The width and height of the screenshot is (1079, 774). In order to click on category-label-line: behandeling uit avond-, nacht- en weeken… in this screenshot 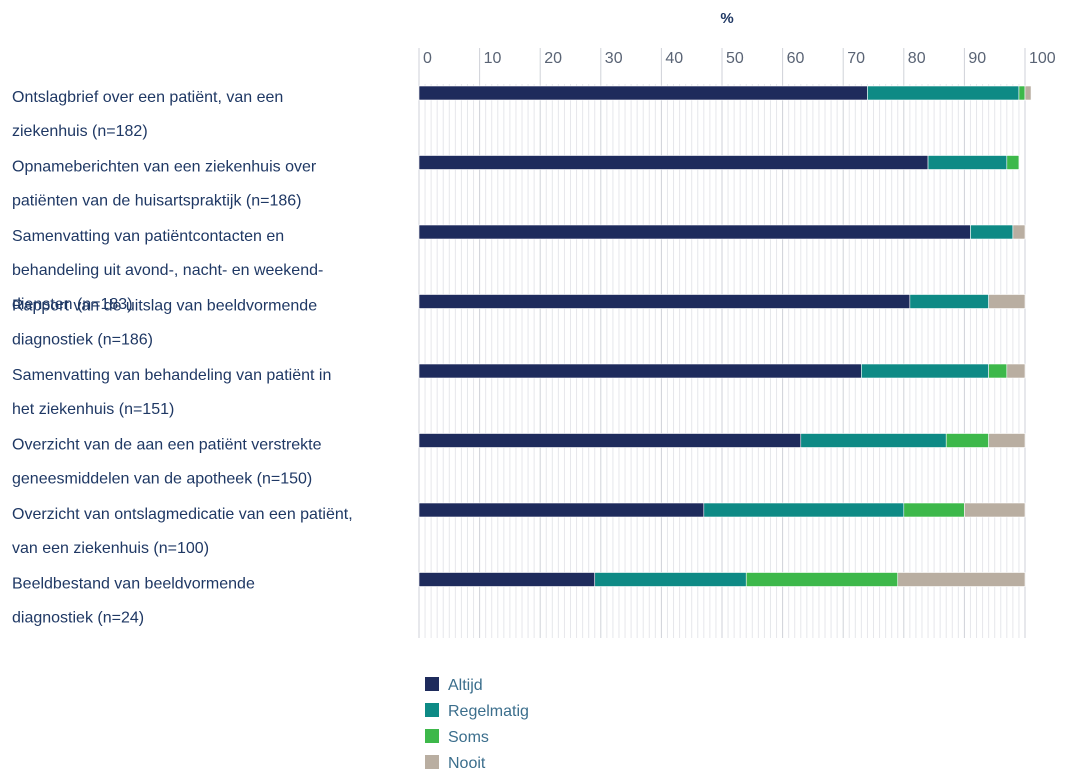, I will do `click(167, 270)`.